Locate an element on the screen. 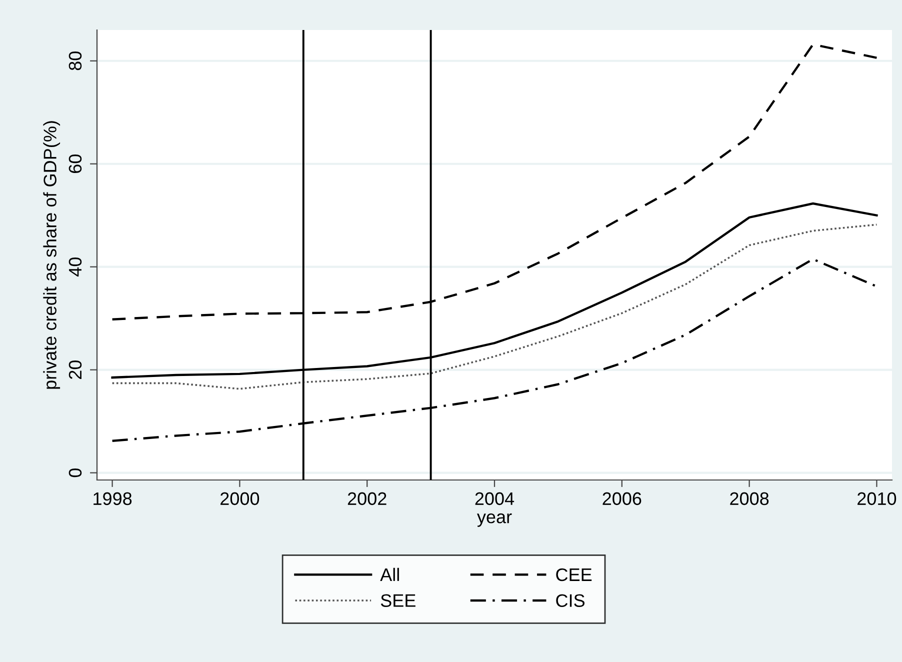  y-tick-label: 40 is located at coordinates (75, 267).